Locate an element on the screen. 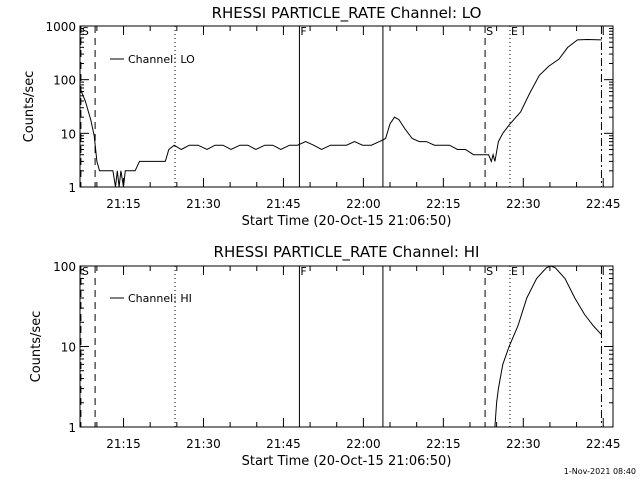 This screenshot has width=640, height=480. legend-label: Channel: LO is located at coordinates (161, 59).